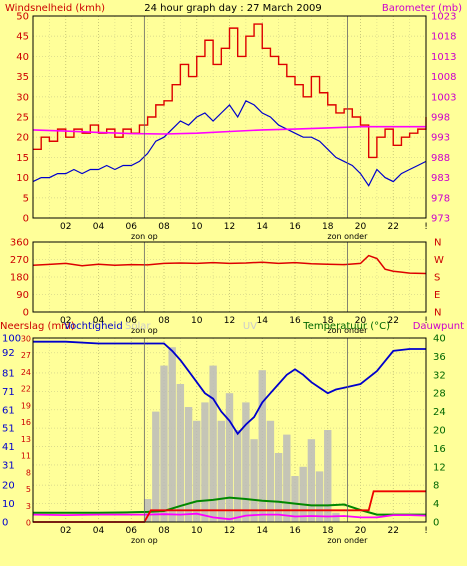  What do you see at coordinates (439, 339) in the screenshot?
I see `y-tick-label-right: 40` at bounding box center [439, 339].